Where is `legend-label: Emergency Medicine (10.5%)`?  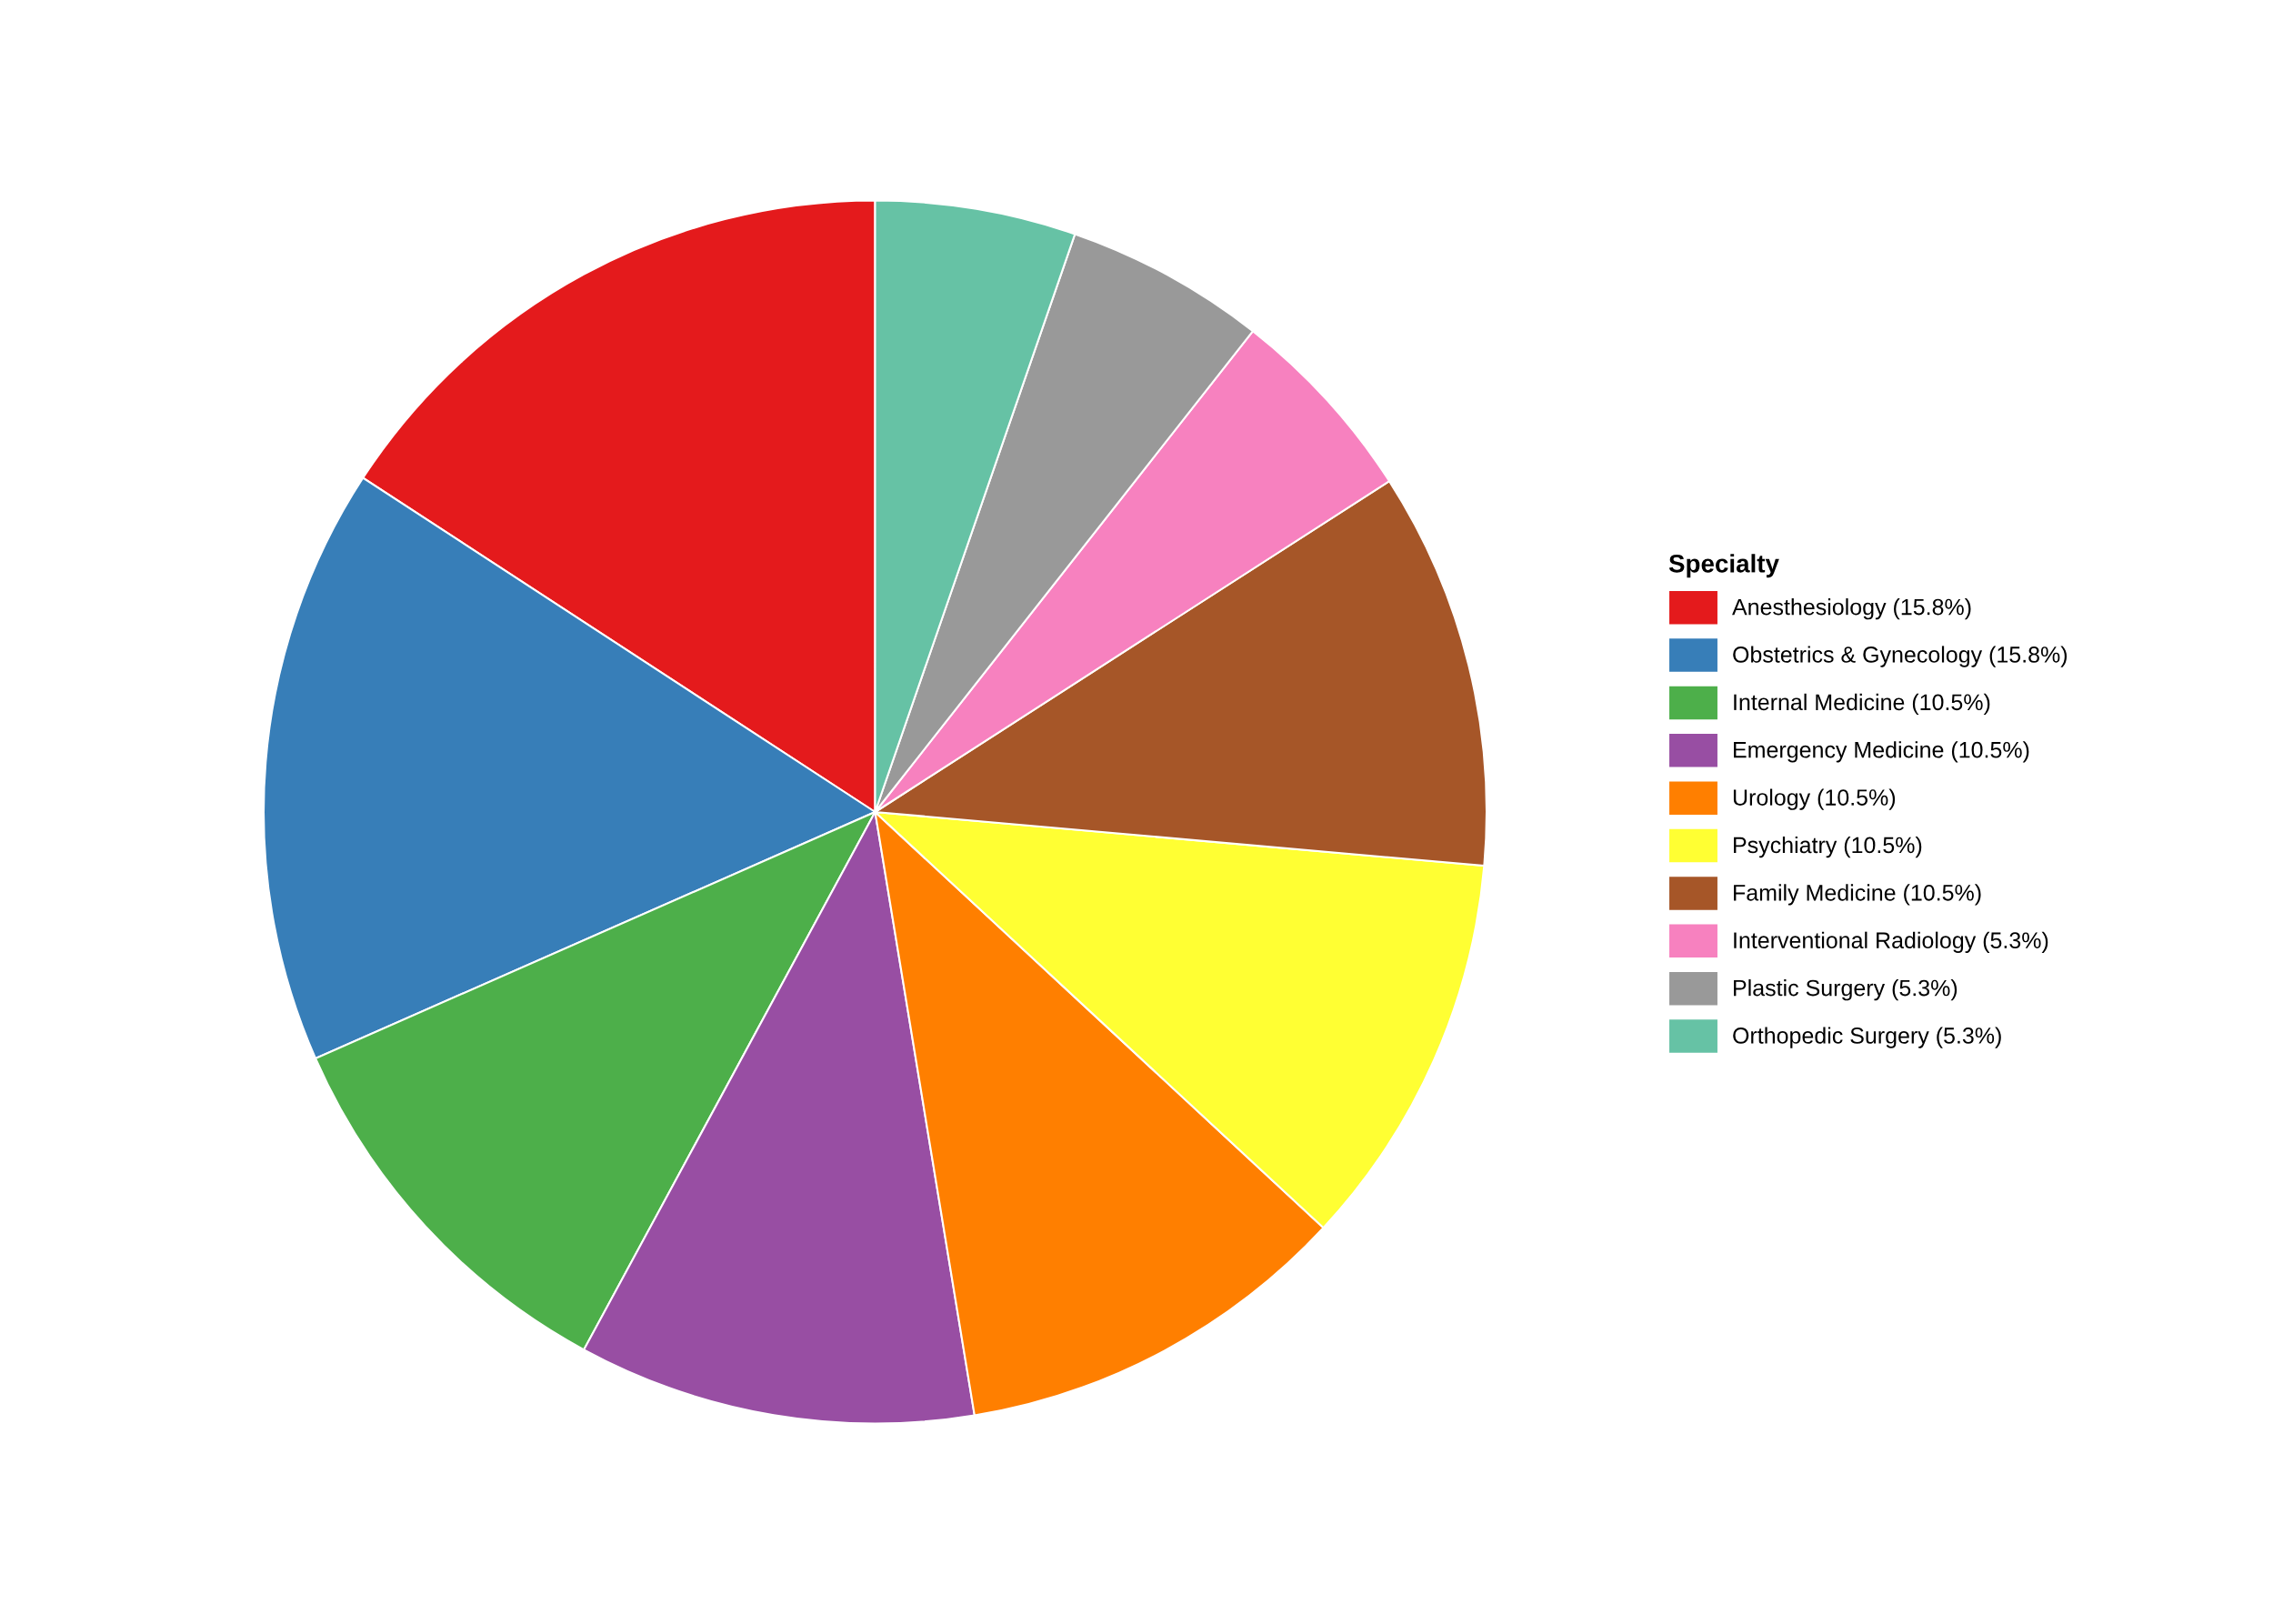 legend-label: Emergency Medicine (10.5%) is located at coordinates (1881, 752).